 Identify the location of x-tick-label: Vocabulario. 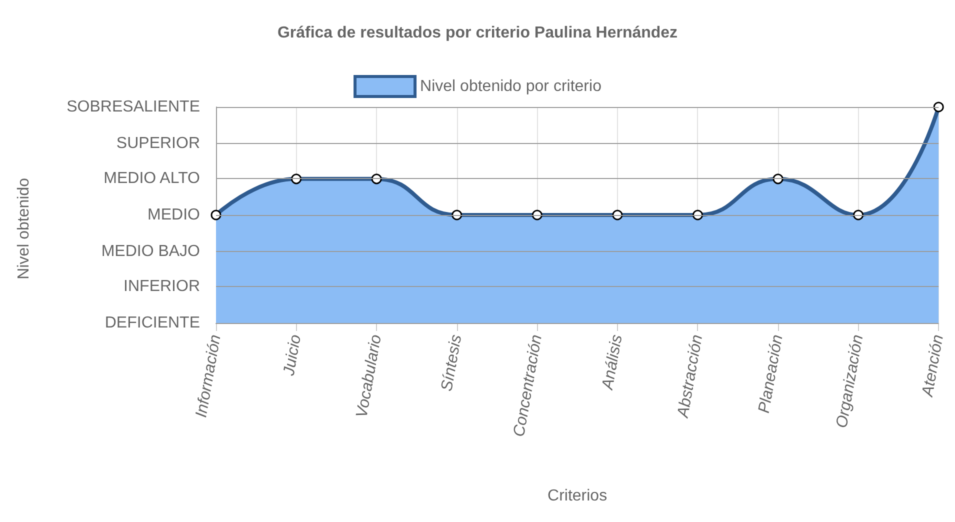
(369, 376).